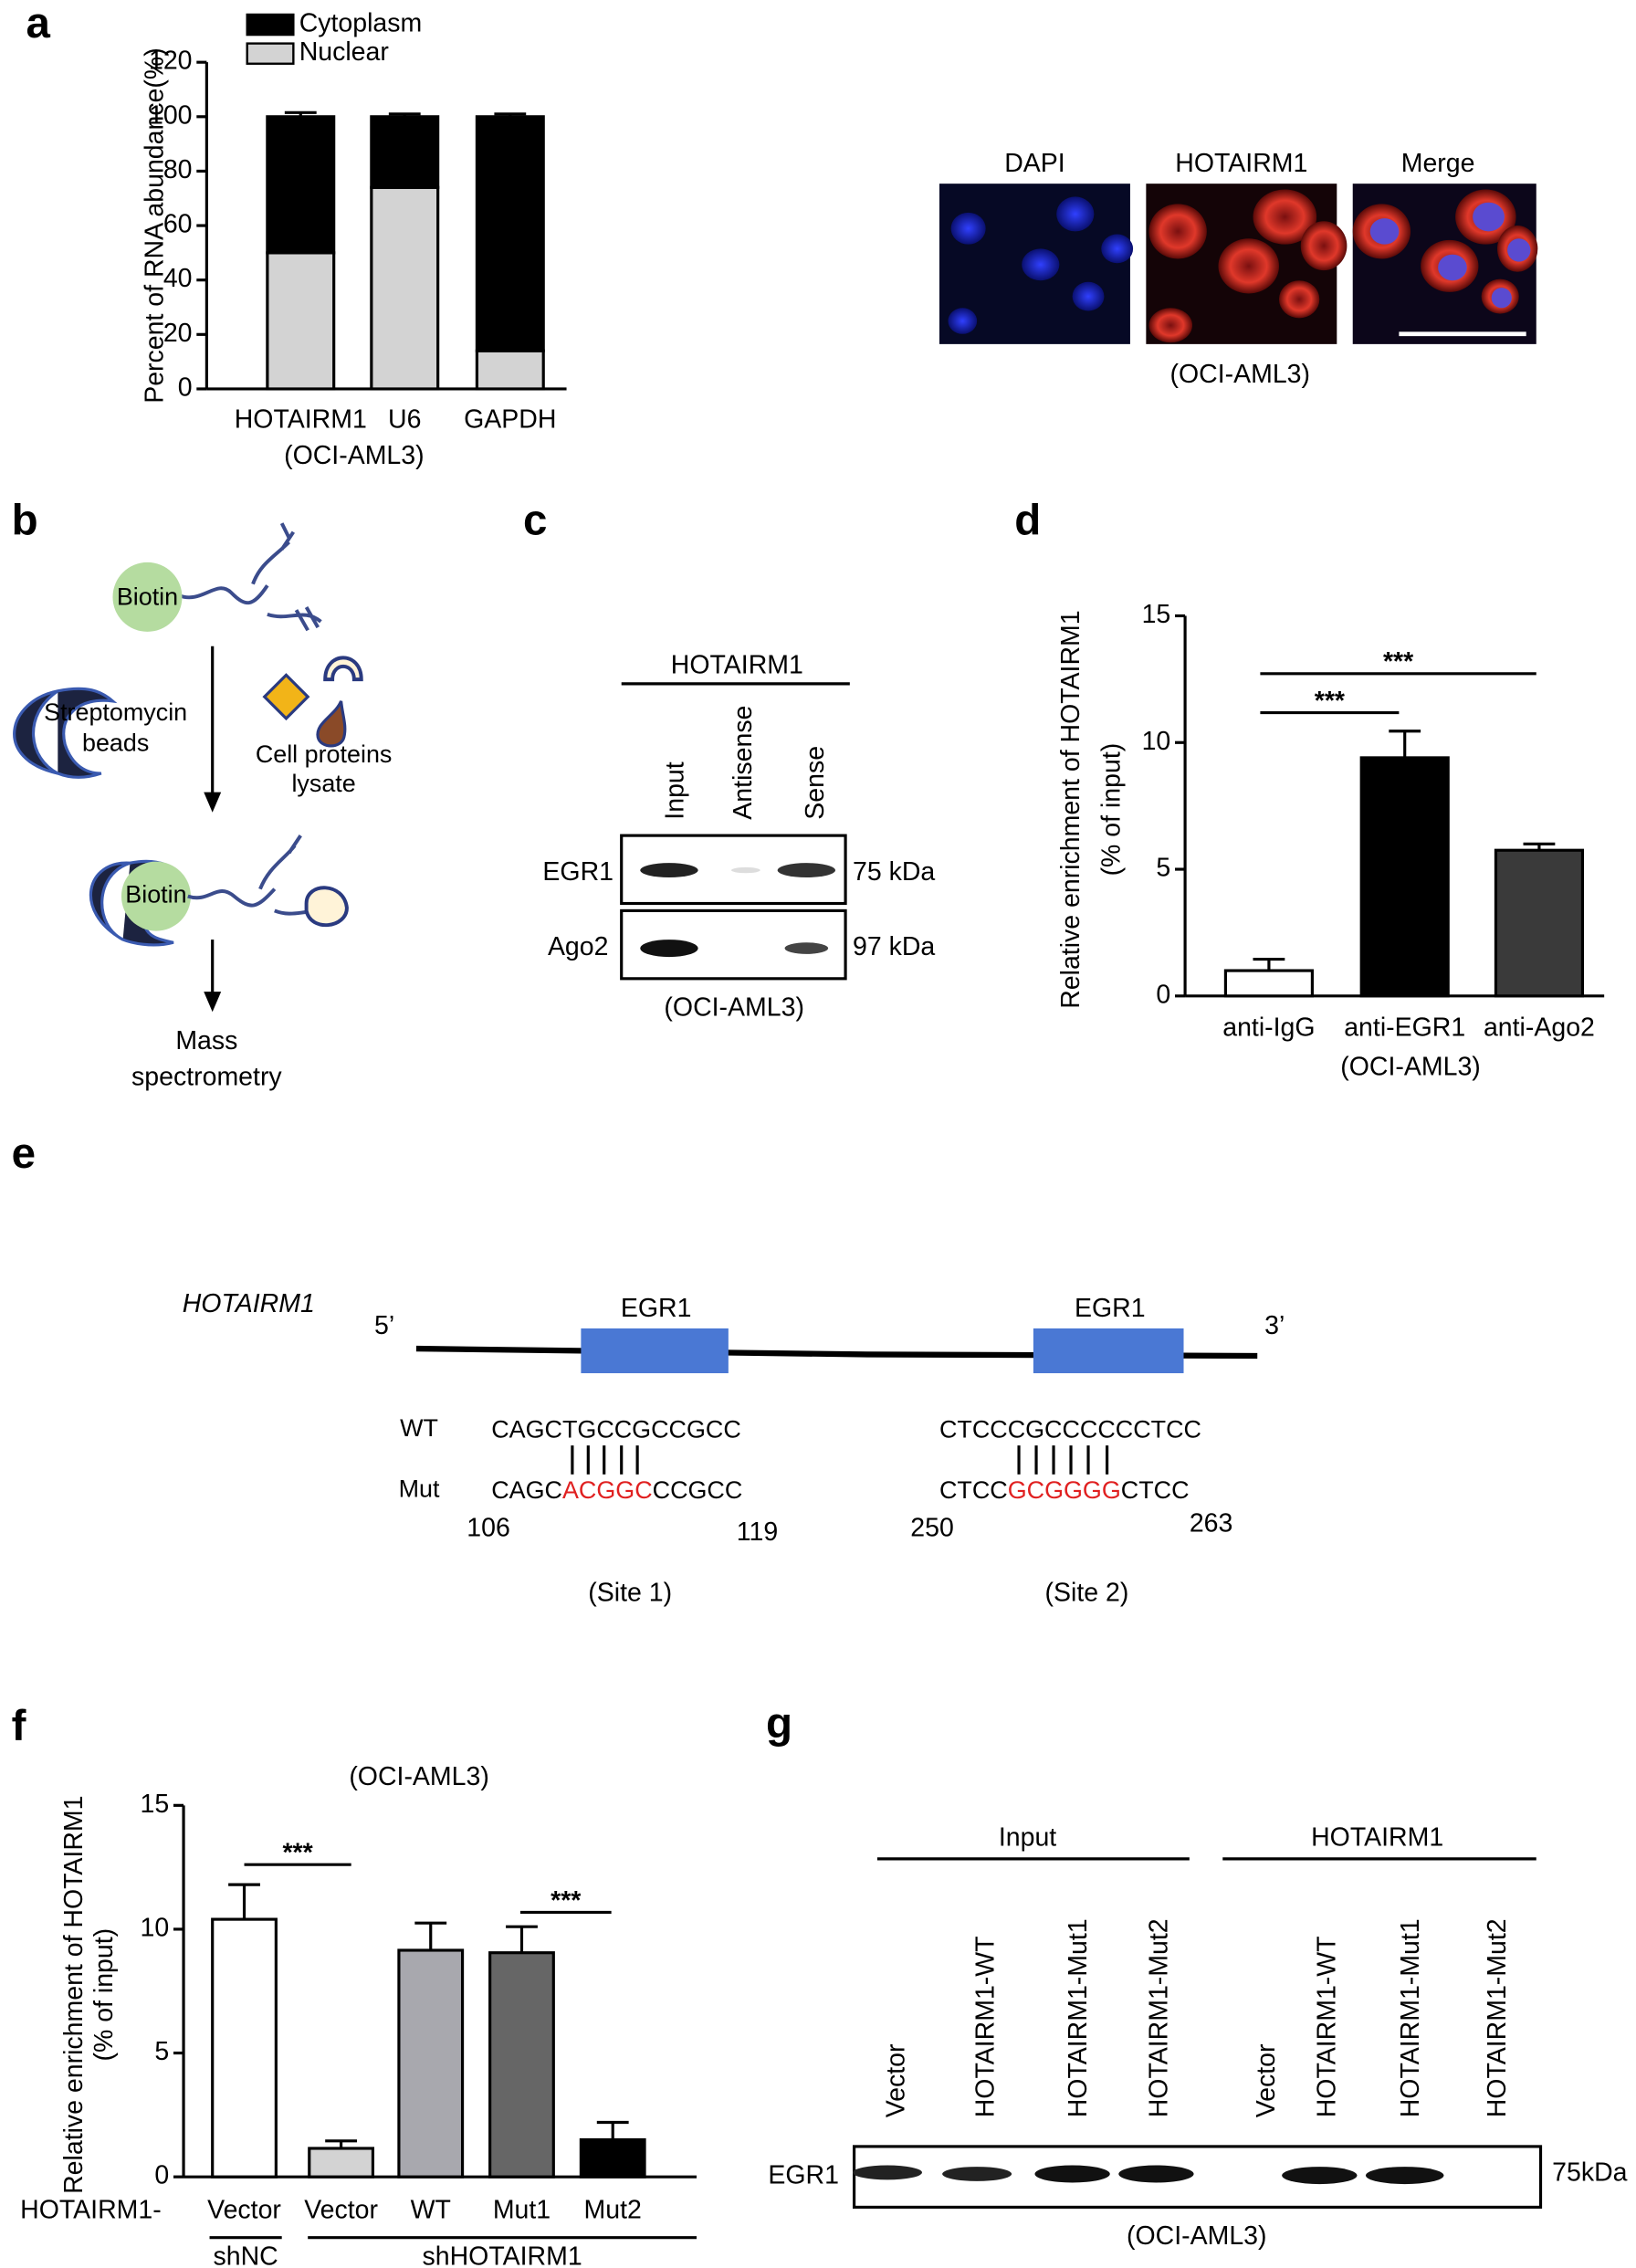 The width and height of the screenshot is (1636, 2268). What do you see at coordinates (840, 1460) in the screenshot?
I see `pairing-lines` at bounding box center [840, 1460].